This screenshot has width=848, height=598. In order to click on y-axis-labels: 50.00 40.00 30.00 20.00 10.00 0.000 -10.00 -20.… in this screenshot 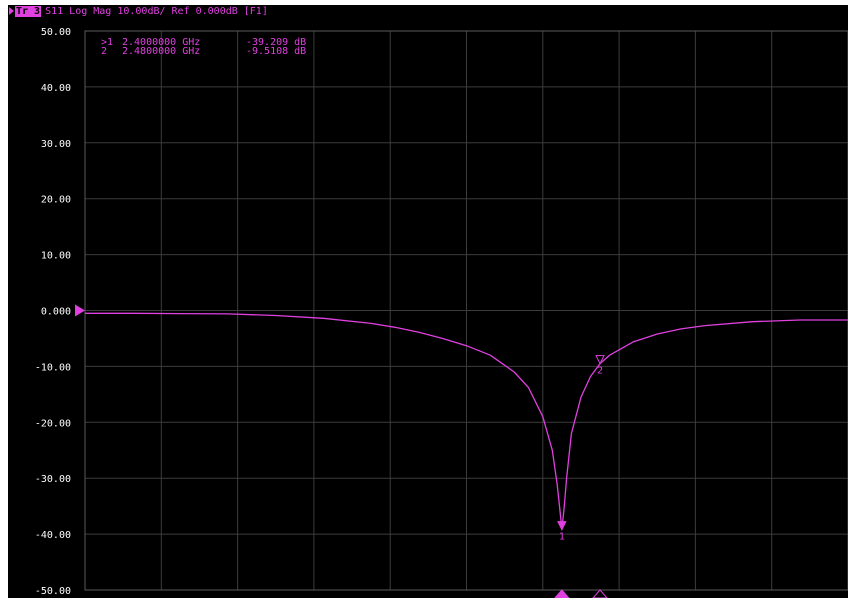, I will do `click(60, 312)`.